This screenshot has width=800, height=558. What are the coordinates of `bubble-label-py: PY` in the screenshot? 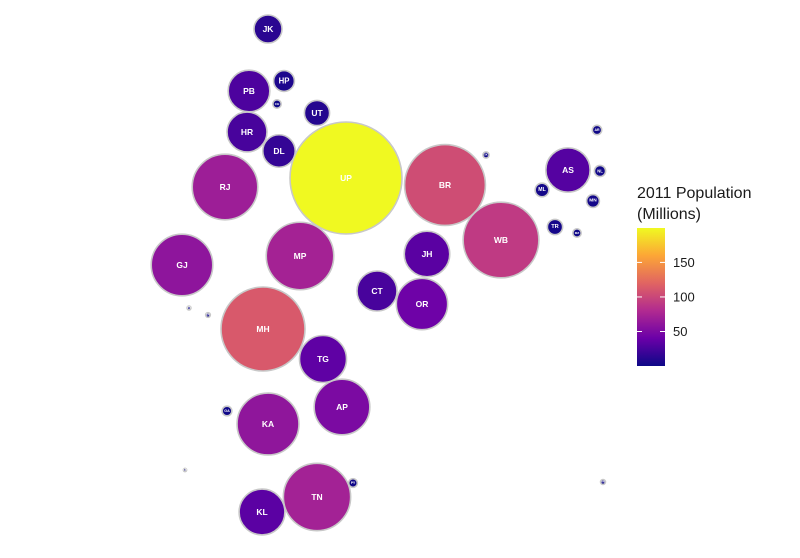 It's located at (353, 483).